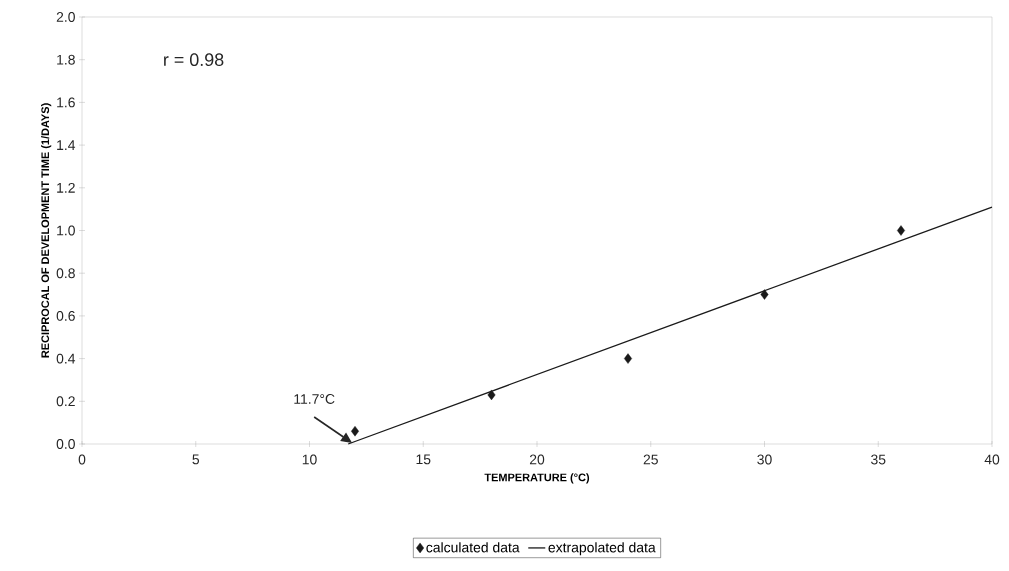 The image size is (1009, 571). Describe the element at coordinates (65, 315) in the screenshot. I see `y-tick-label: 0.6` at that location.